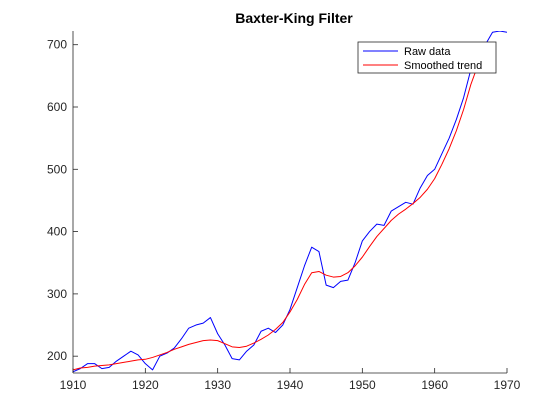 The image size is (560, 420). Describe the element at coordinates (443, 66) in the screenshot. I see `legend-label-smoothed: Smoothed trend` at that location.